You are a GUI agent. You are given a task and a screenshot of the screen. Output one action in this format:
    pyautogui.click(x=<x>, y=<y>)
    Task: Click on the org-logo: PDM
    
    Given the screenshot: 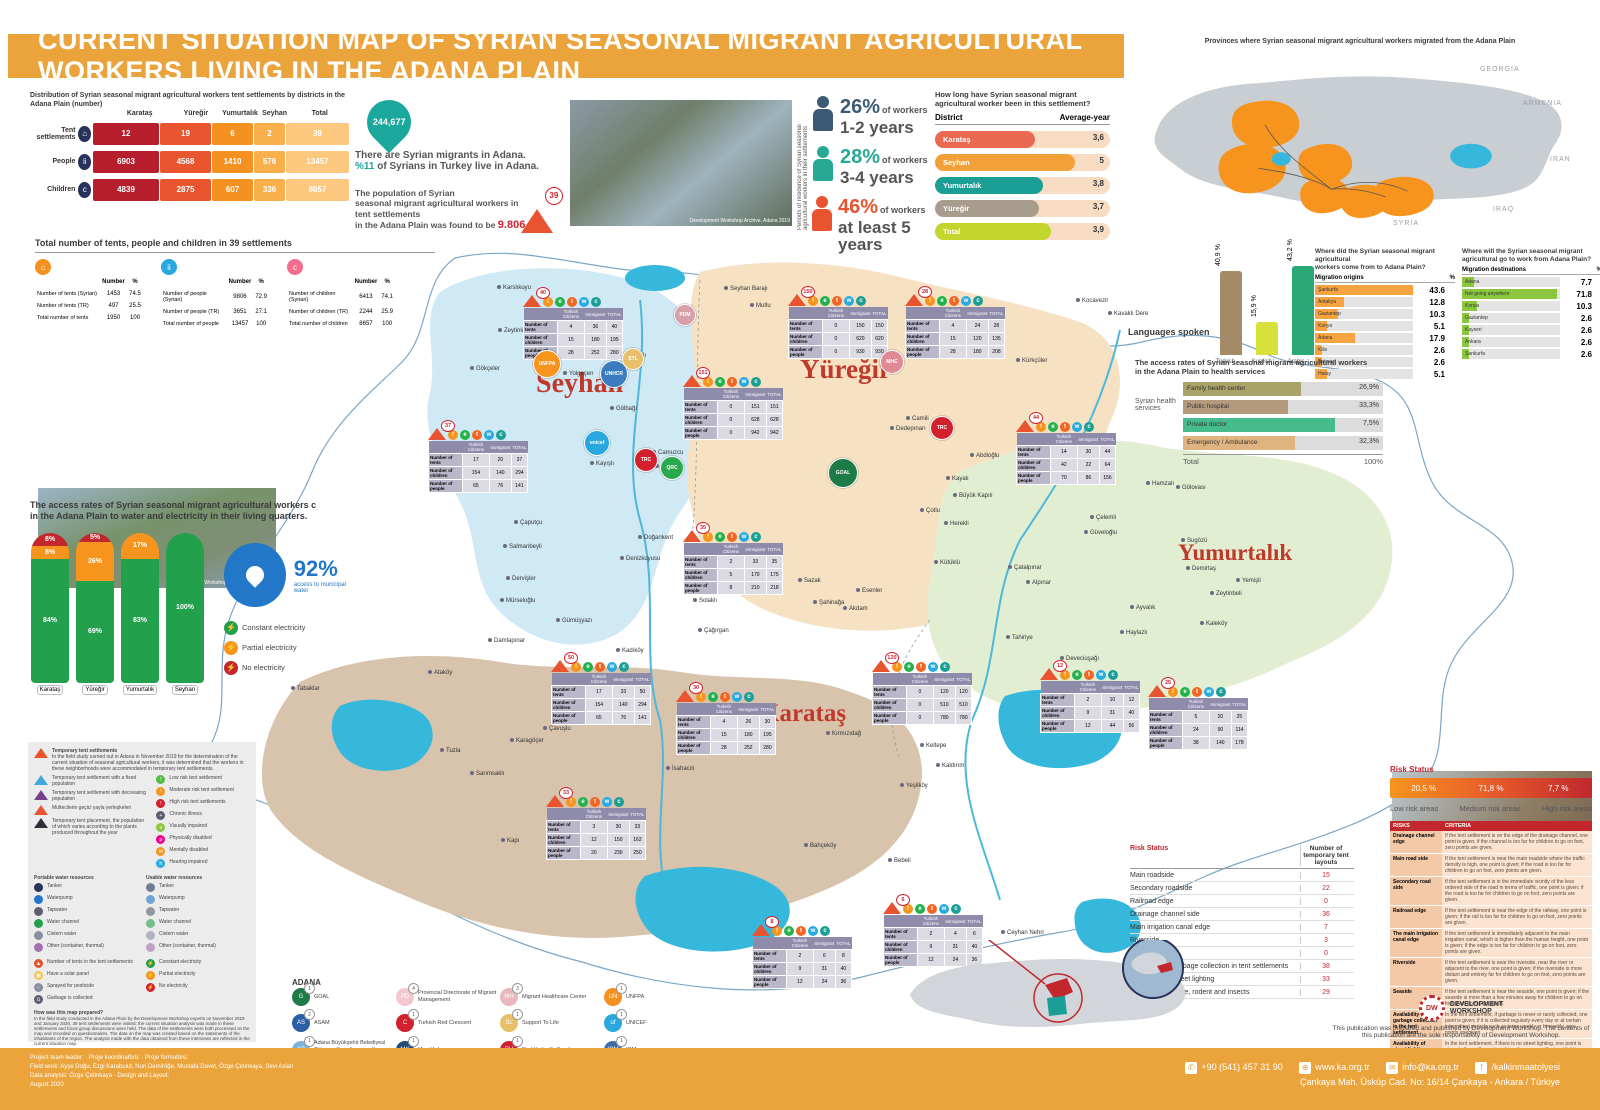 What is the action you would take?
    pyautogui.click(x=685, y=315)
    